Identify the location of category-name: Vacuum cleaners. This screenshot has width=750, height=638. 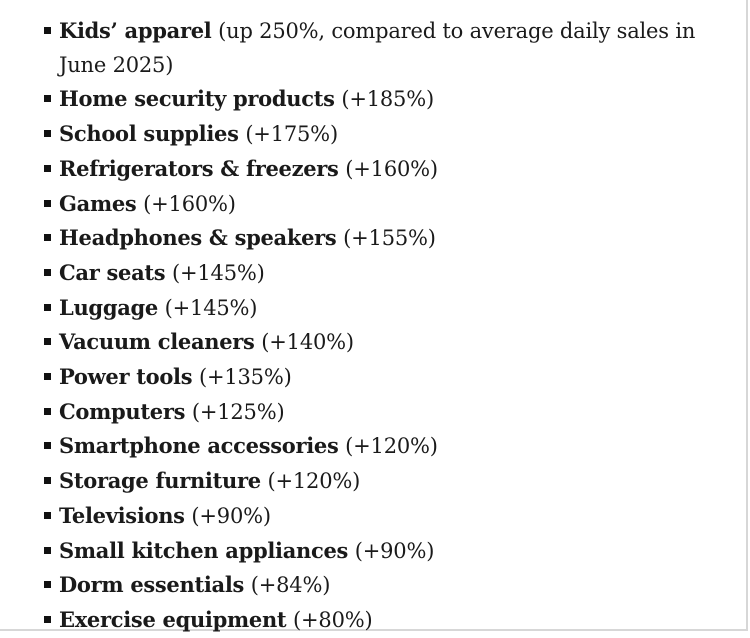
(157, 342).